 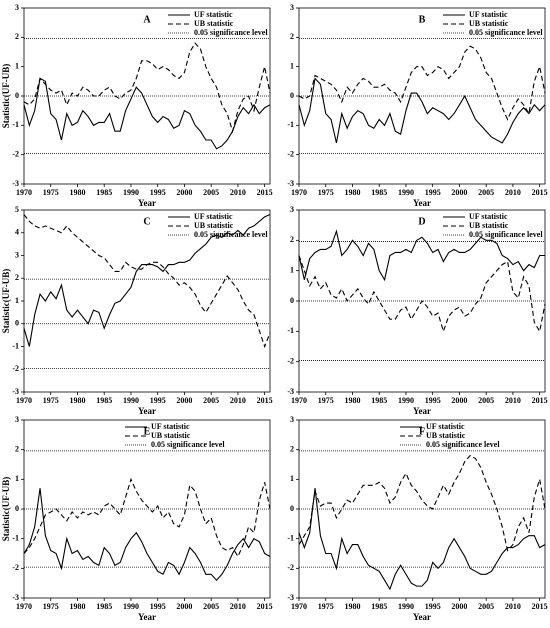 I want to click on y-tick-label: 5, so click(x=17, y=209).